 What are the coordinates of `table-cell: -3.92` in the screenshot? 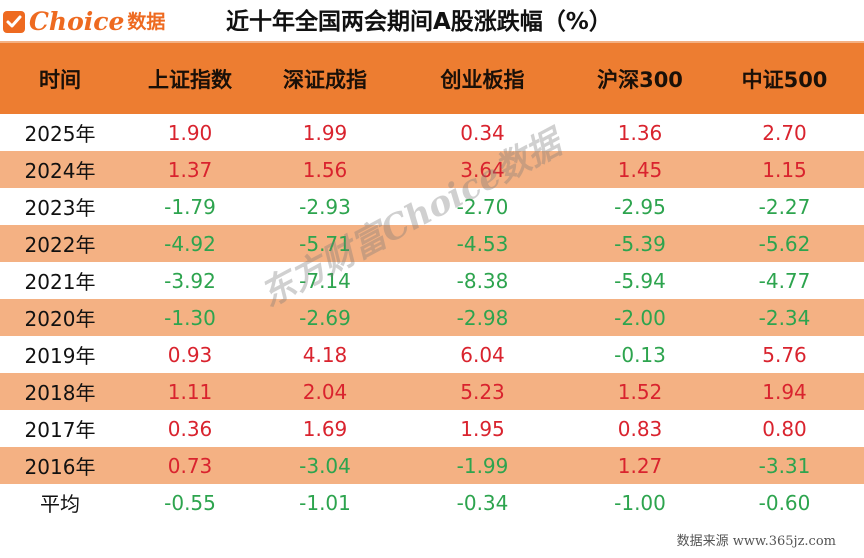 It's located at (190, 280).